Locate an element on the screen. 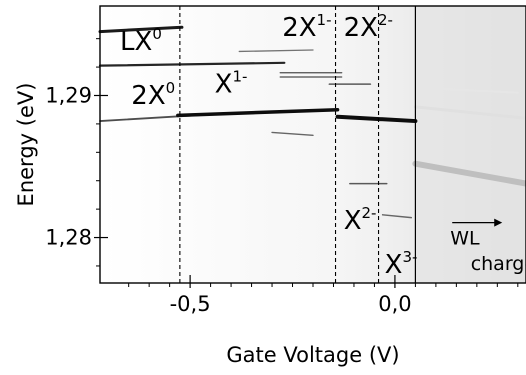  annotation-base-3: 2X is located at coordinates (299, 28).